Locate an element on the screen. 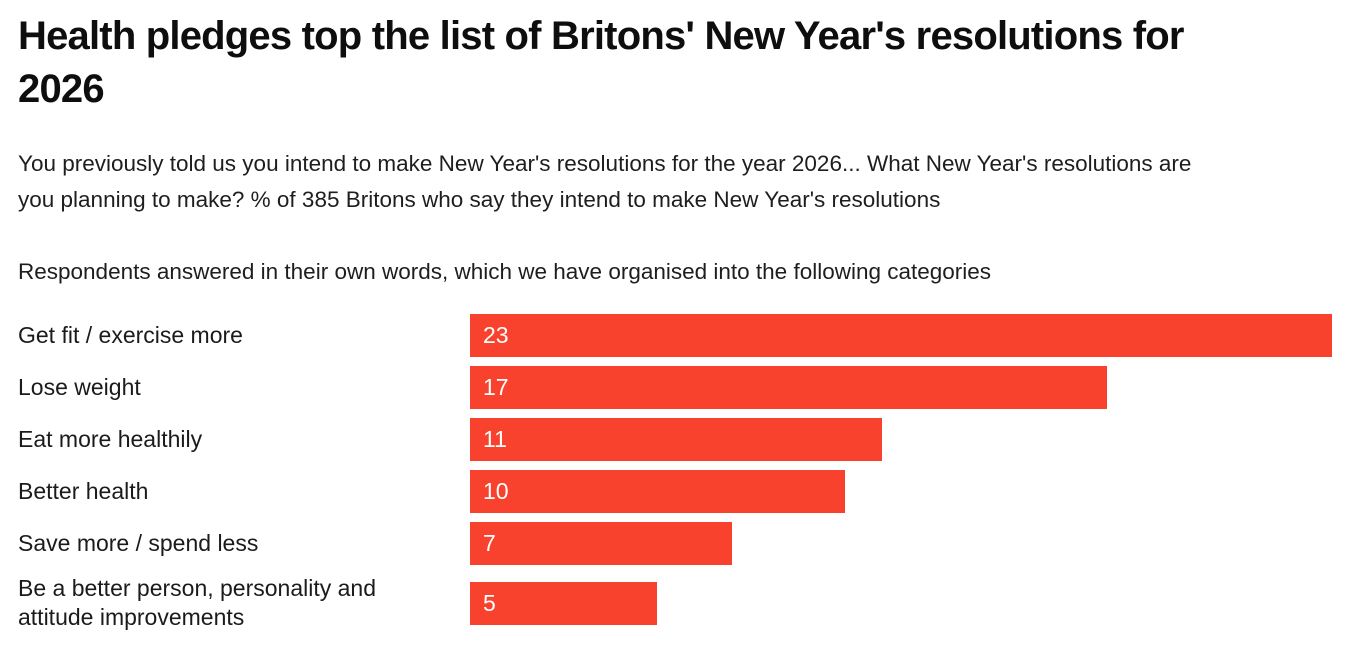 The image size is (1354, 648). bar: 17 is located at coordinates (789, 387).